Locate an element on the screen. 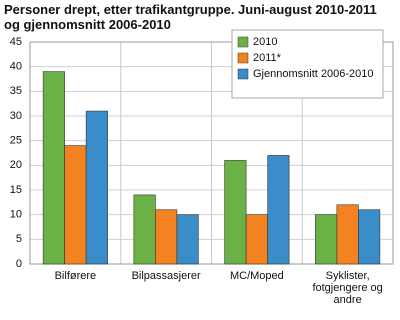 This screenshot has width=400, height=320. legend-box is located at coordinates (307, 64).